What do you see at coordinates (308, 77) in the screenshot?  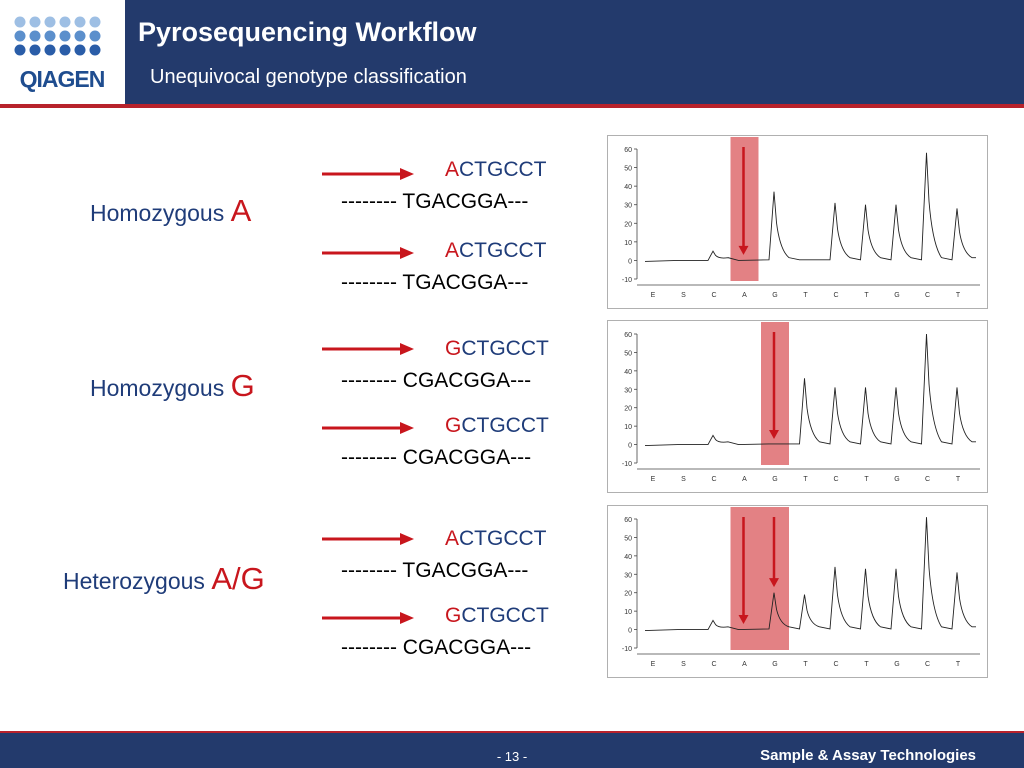 I see `page-subtitle: Unequivocal genotype classification` at bounding box center [308, 77].